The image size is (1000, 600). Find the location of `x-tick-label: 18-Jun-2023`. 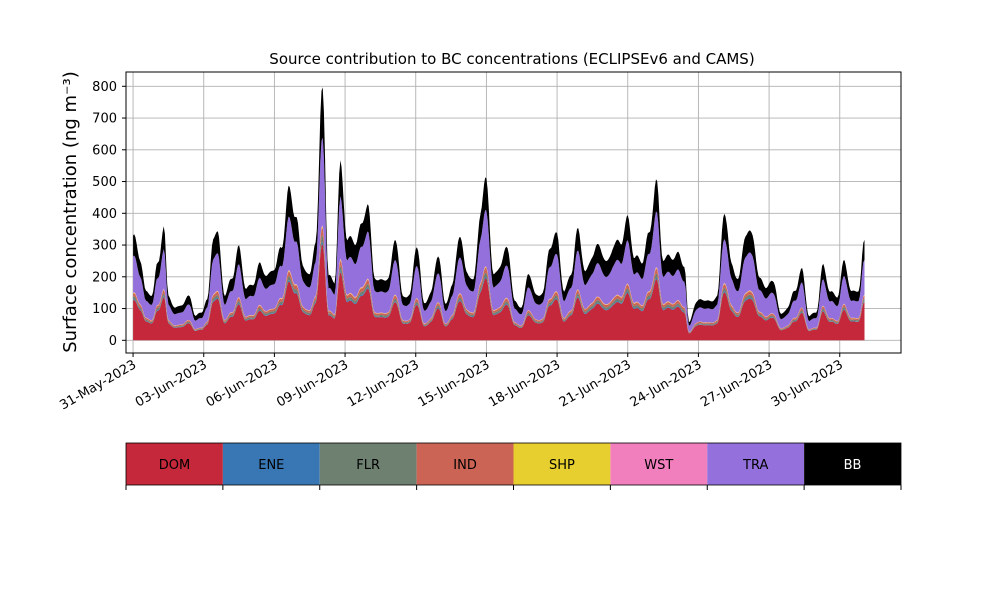

x-tick-label: 18-Jun-2023 is located at coordinates (524, 383).